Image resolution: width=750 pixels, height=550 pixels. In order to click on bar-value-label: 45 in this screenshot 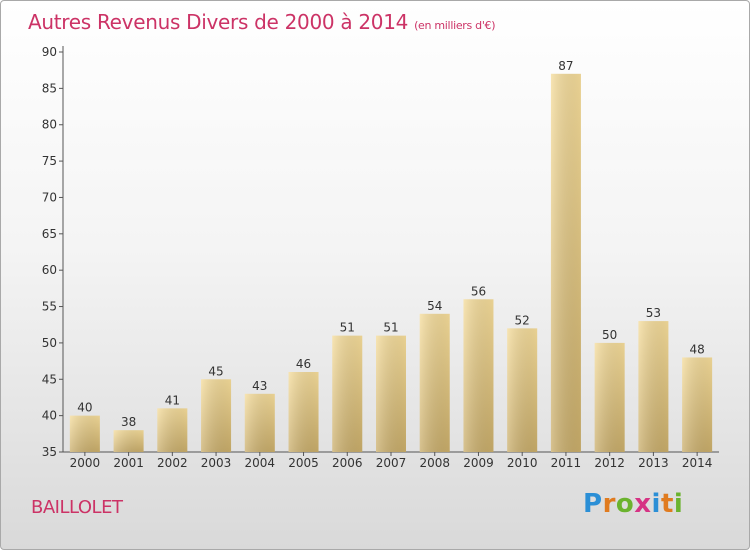, I will do `click(215, 371)`.